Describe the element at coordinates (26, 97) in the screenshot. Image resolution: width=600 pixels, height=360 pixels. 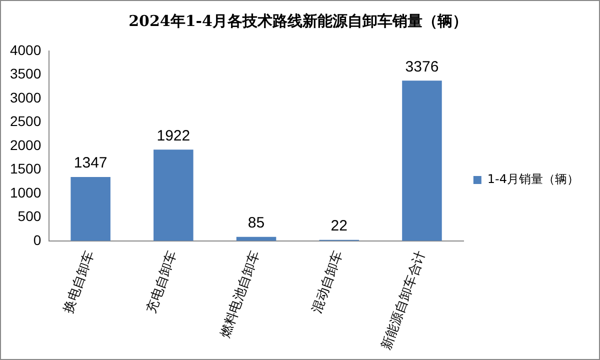
I see `y-tick-label: 3000` at that location.